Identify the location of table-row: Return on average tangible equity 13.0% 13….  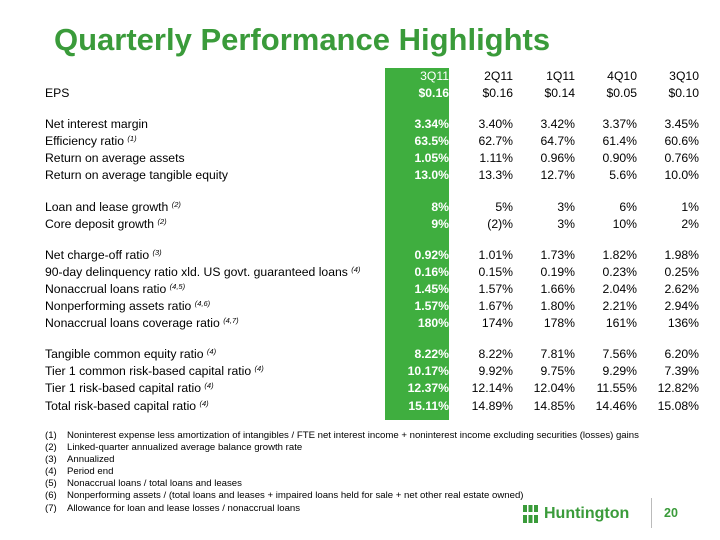
(372, 175).